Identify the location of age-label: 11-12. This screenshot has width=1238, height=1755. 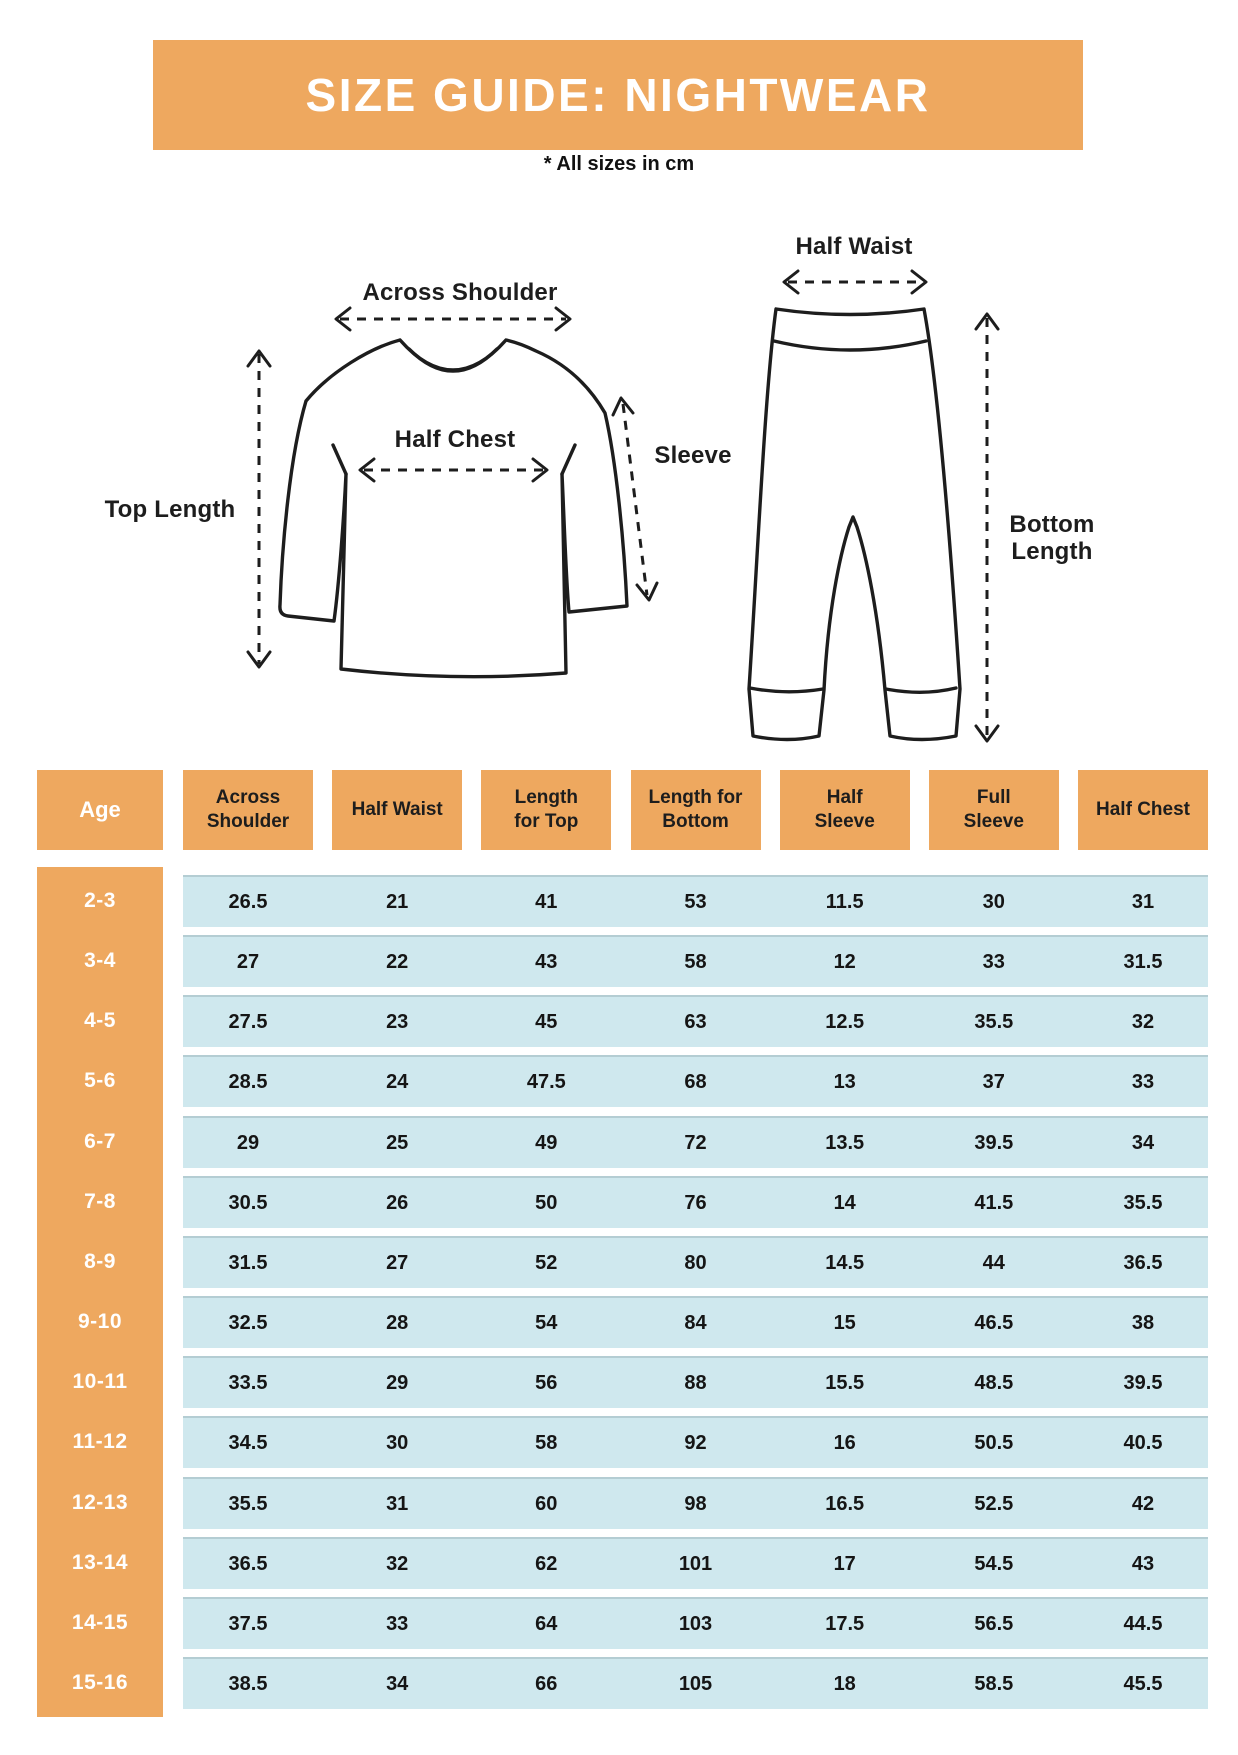
(100, 1442).